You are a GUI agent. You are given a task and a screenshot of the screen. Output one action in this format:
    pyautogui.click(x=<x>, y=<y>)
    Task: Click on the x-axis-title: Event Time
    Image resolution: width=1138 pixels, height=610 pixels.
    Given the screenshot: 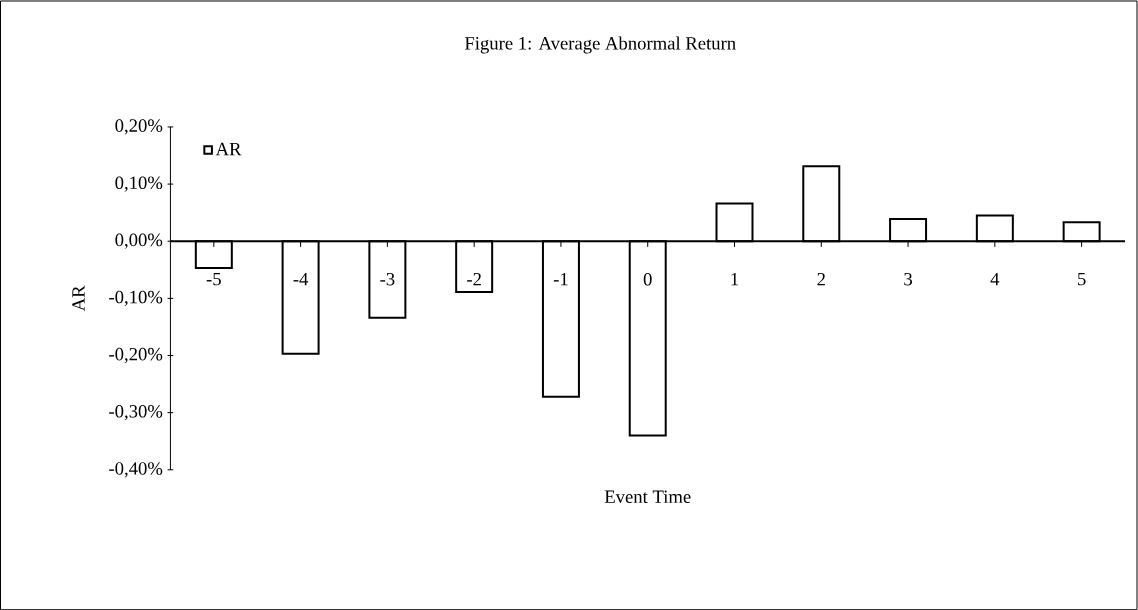 What is the action you would take?
    pyautogui.click(x=647, y=496)
    